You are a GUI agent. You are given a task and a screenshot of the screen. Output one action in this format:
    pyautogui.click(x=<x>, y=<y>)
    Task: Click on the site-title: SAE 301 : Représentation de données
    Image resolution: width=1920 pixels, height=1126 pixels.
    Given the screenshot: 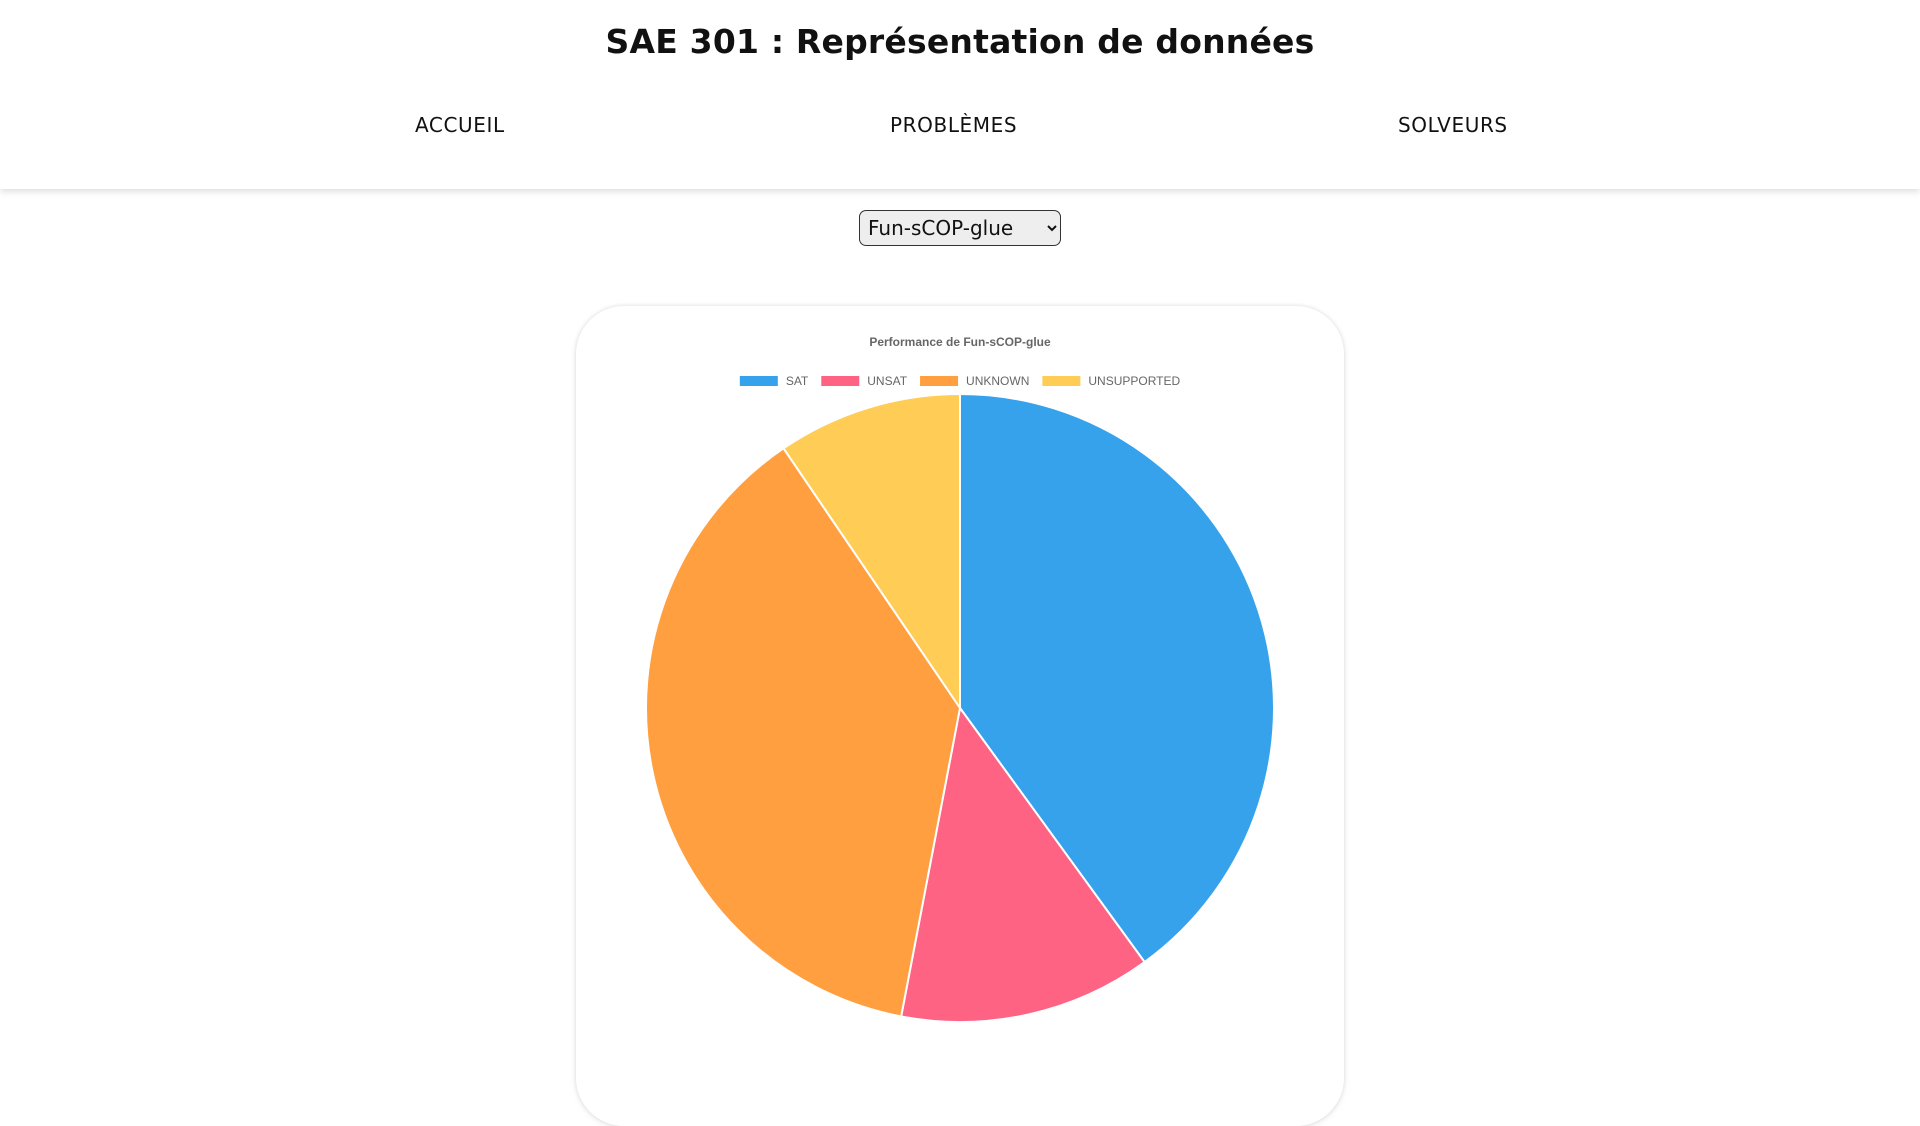 What is the action you would take?
    pyautogui.click(x=960, y=41)
    